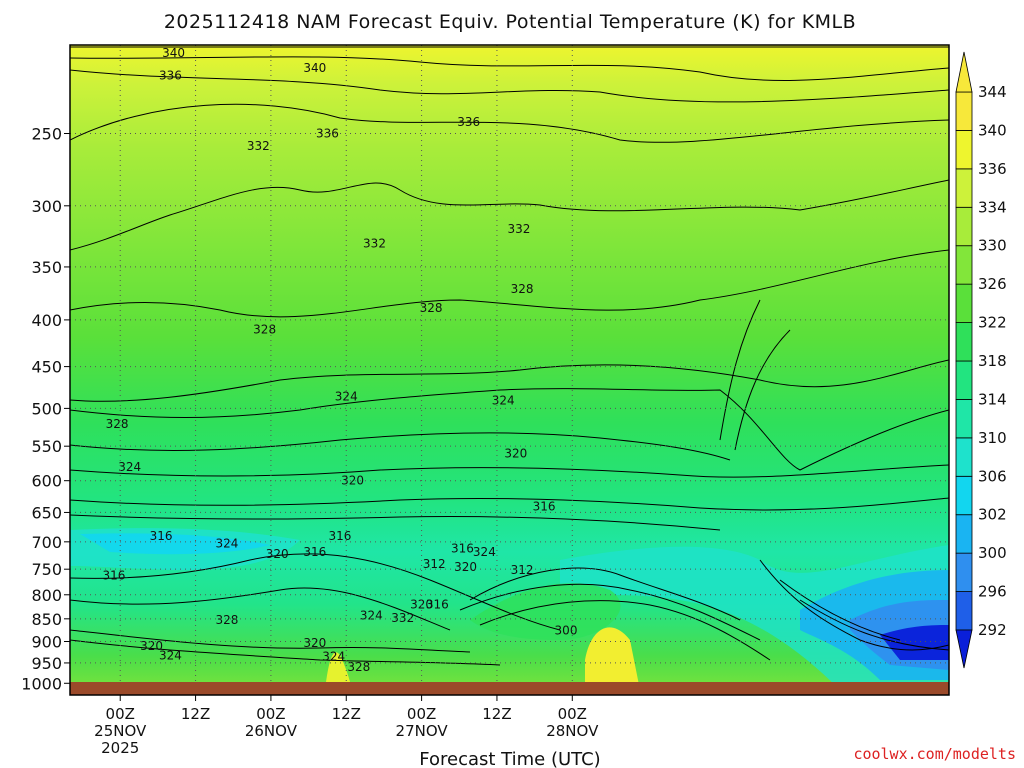 This screenshot has width=1024, height=768. What do you see at coordinates (992, 207) in the screenshot?
I see `colorbar-label: 334` at bounding box center [992, 207].